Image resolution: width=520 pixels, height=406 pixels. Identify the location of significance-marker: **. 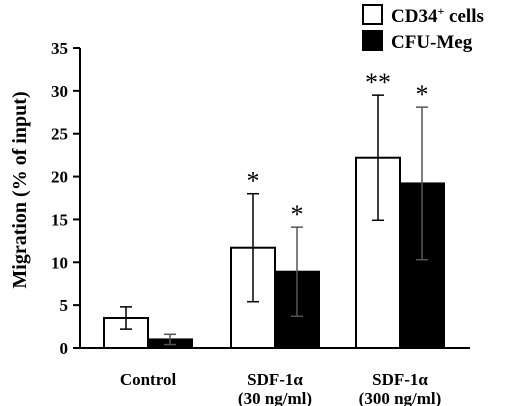
(378, 82).